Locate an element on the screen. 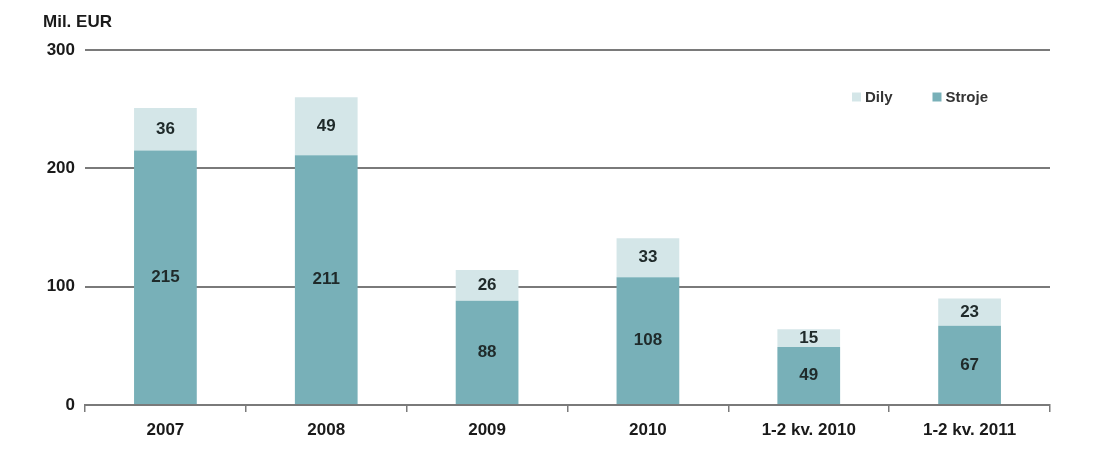 Image resolution: width=1095 pixels, height=453 pixels. x-tick-label: 1-2 kv. 2010 is located at coordinates (808, 429).